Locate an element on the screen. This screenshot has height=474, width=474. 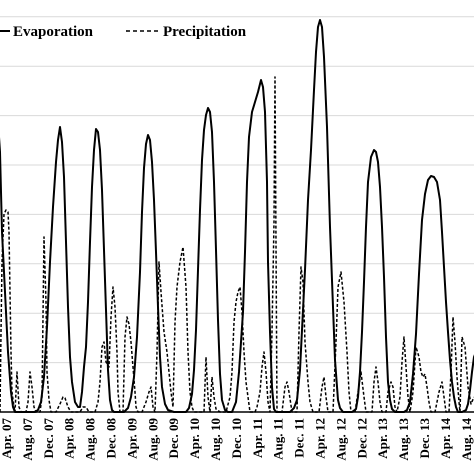
x-tick-label: Dec. 09 is located at coordinates (173, 438).